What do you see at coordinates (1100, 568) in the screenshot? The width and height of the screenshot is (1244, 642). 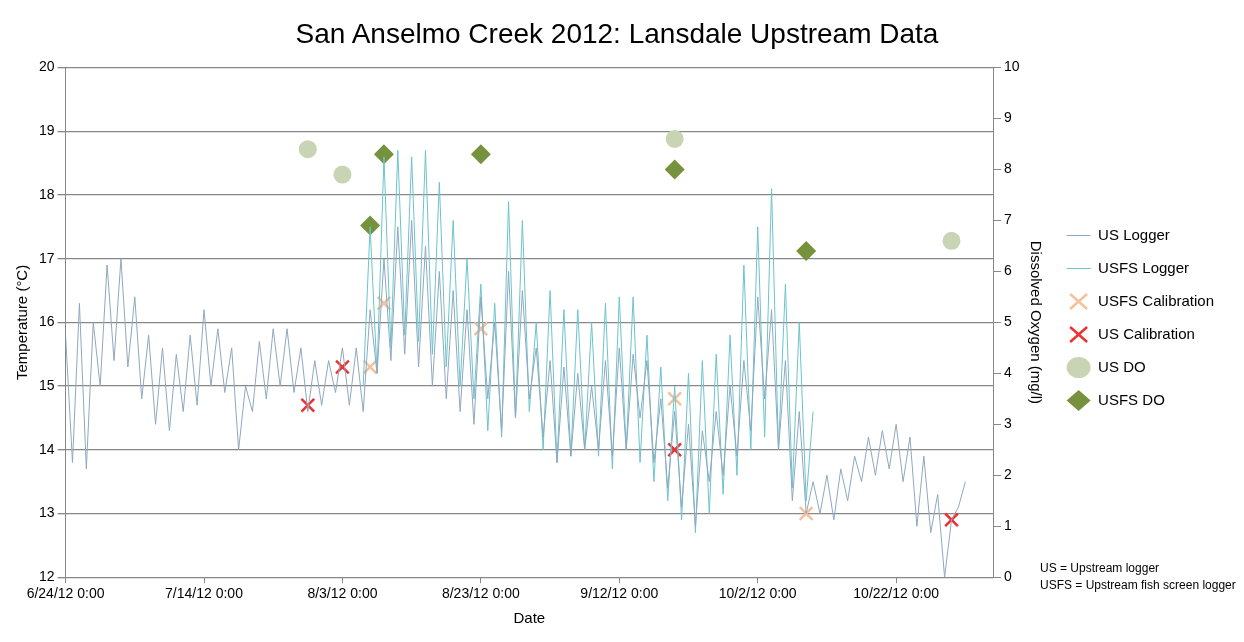 I see `text: US = Upstream logger` at bounding box center [1100, 568].